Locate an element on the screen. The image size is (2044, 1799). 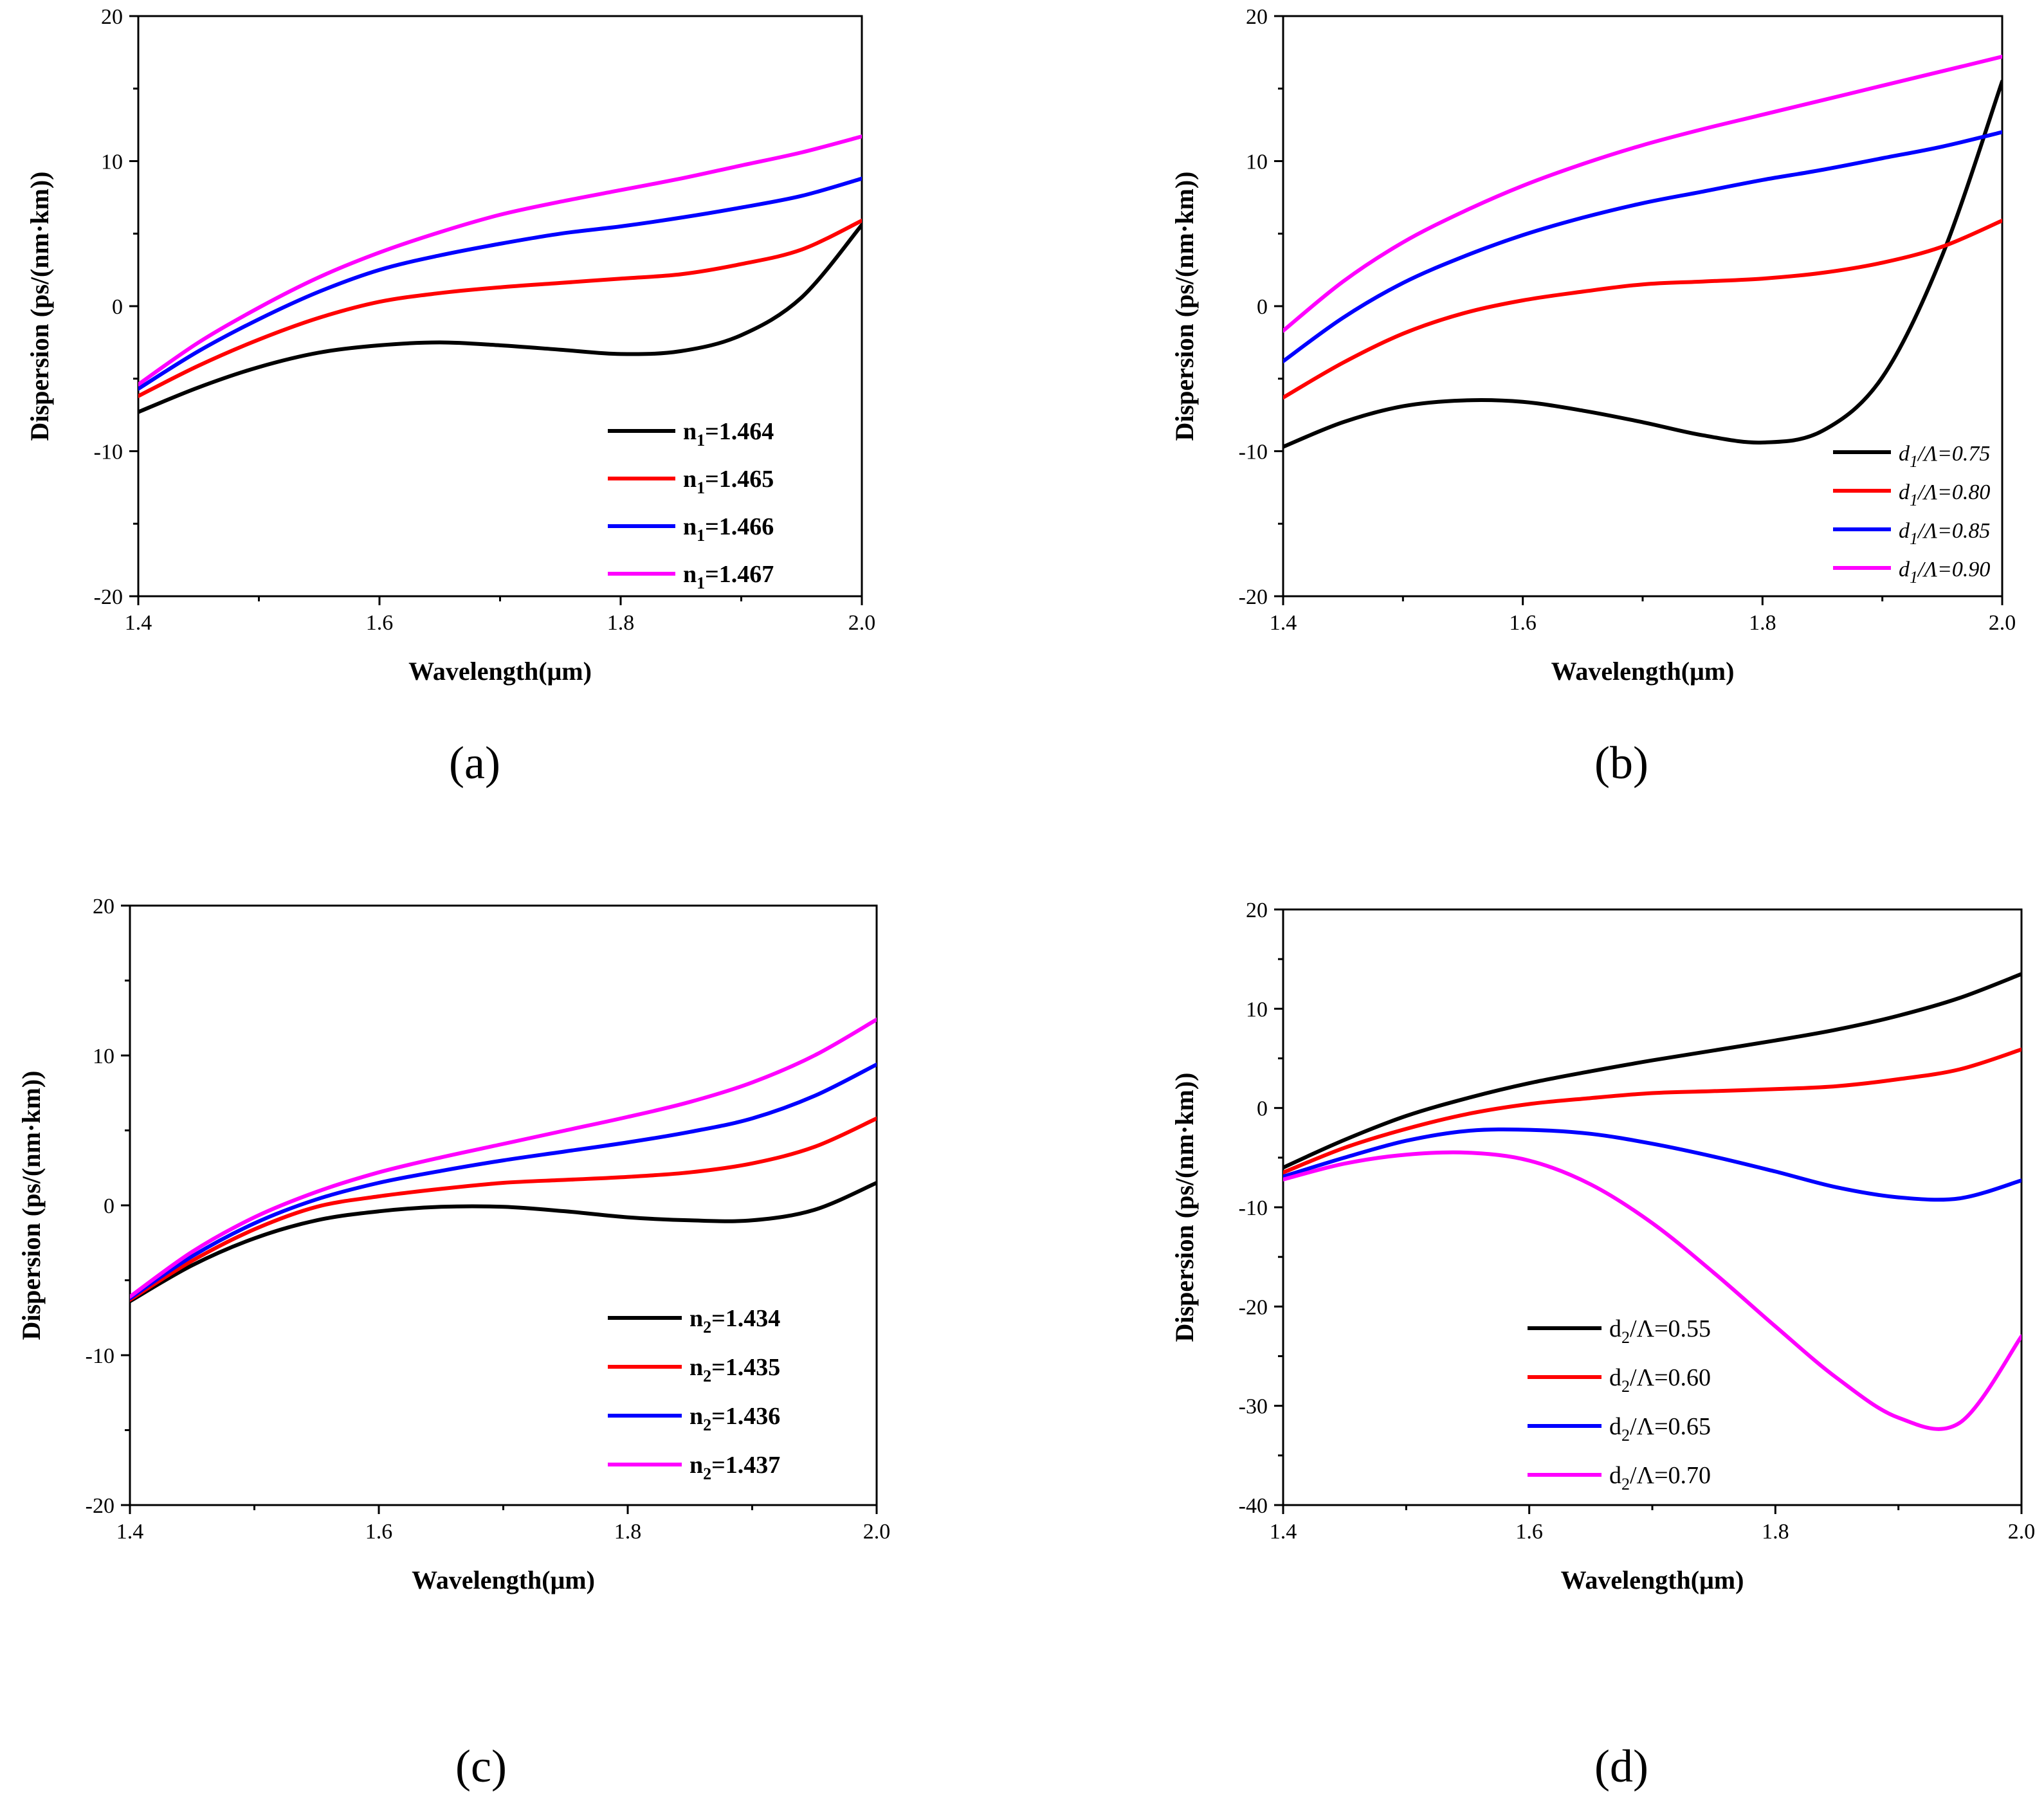
panel-label: (c) is located at coordinates (481, 1766).